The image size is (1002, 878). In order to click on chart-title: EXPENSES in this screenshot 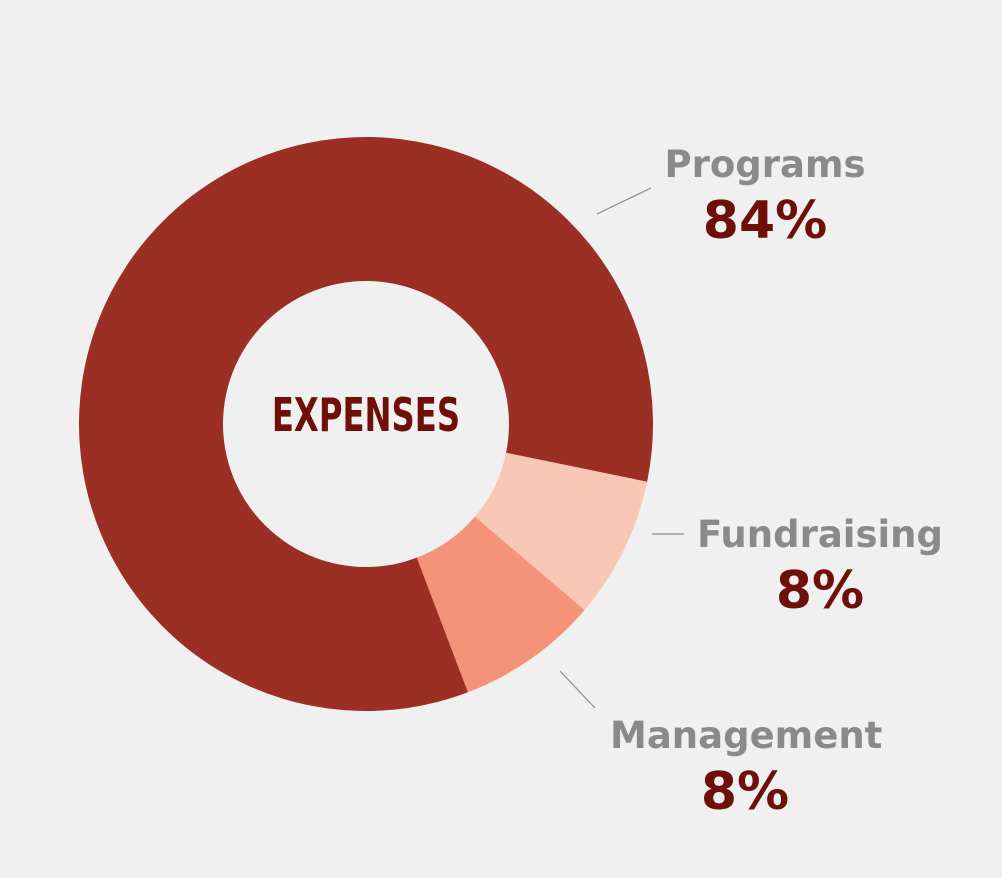, I will do `click(366, 415)`.